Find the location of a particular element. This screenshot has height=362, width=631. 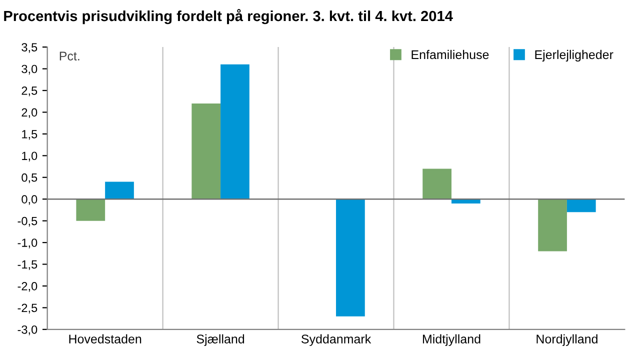

x-tick-label: Hovedstaden is located at coordinates (105, 339).